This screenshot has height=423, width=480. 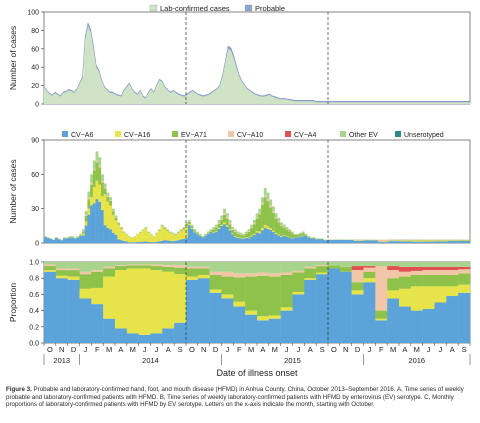 What do you see at coordinates (239, 349) in the screenshot?
I see `month-tick-label: F` at bounding box center [239, 349].